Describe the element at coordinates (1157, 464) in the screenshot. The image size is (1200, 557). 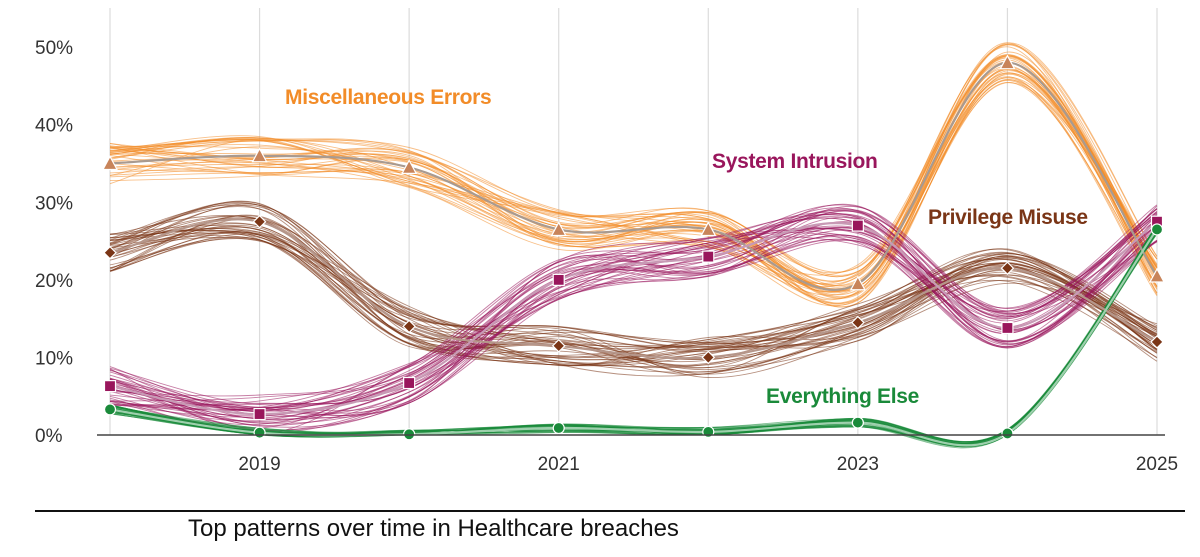
I see `x-tick-label: 2025` at that location.